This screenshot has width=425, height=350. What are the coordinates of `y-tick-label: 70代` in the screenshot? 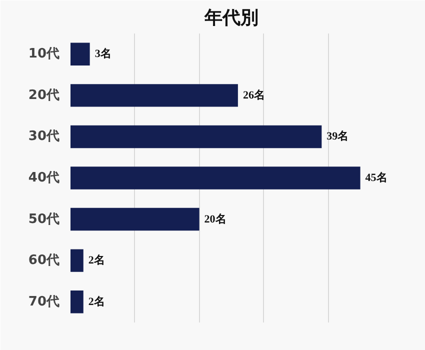 It's located at (44, 302).